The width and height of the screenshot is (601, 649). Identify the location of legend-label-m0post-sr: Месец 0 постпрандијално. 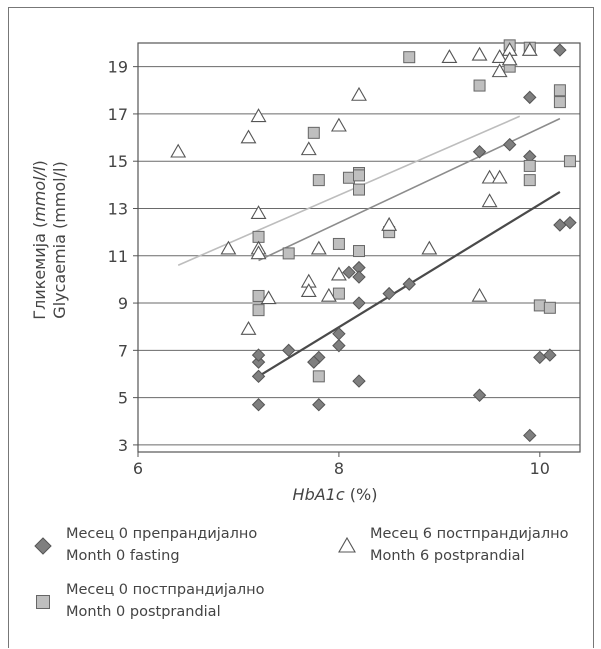
(165, 590).